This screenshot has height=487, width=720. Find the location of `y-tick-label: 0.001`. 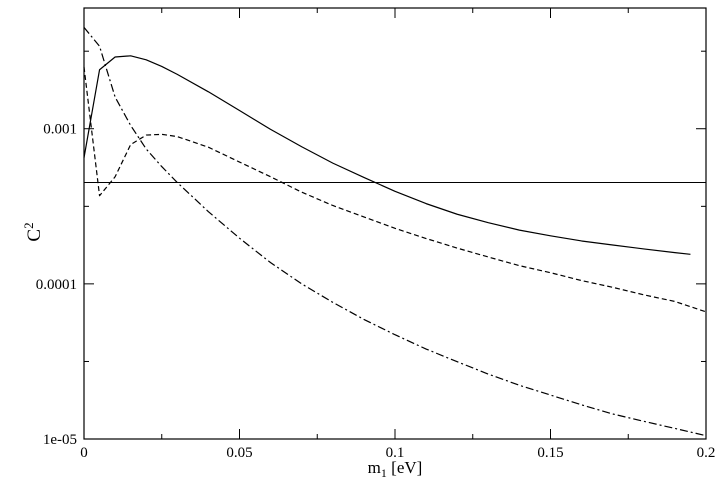

y-tick-label: 0.001 is located at coordinates (60, 130).